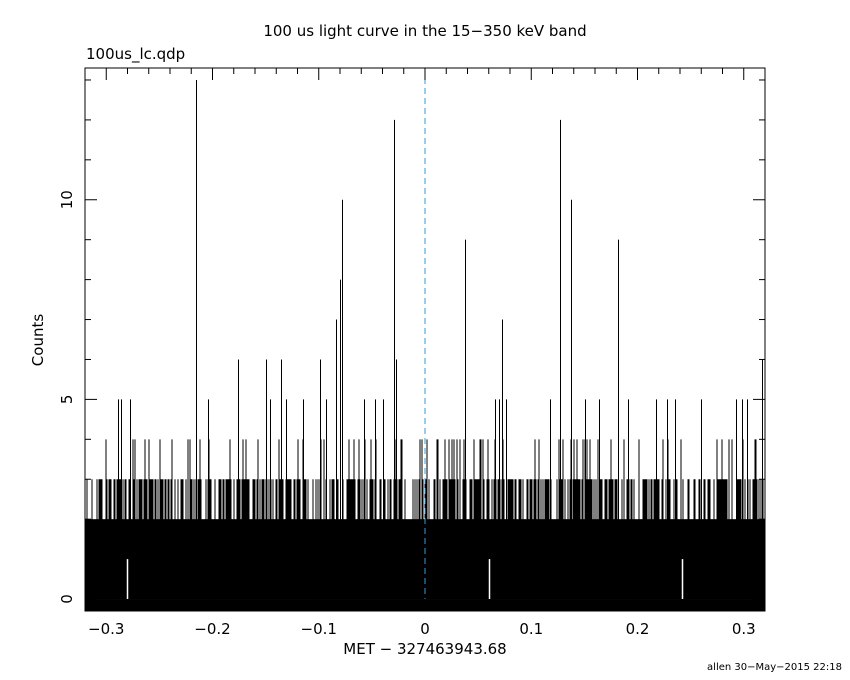  Describe the element at coordinates (319, 629) in the screenshot. I see `x-tick-label: −0.1` at that location.